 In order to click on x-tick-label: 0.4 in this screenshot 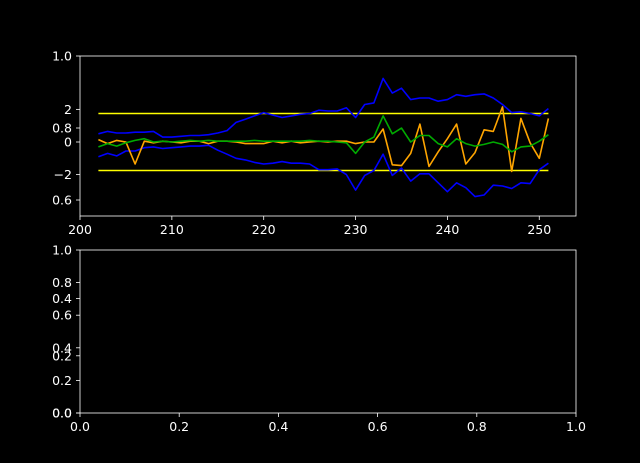, I will do `click(278, 426)`.